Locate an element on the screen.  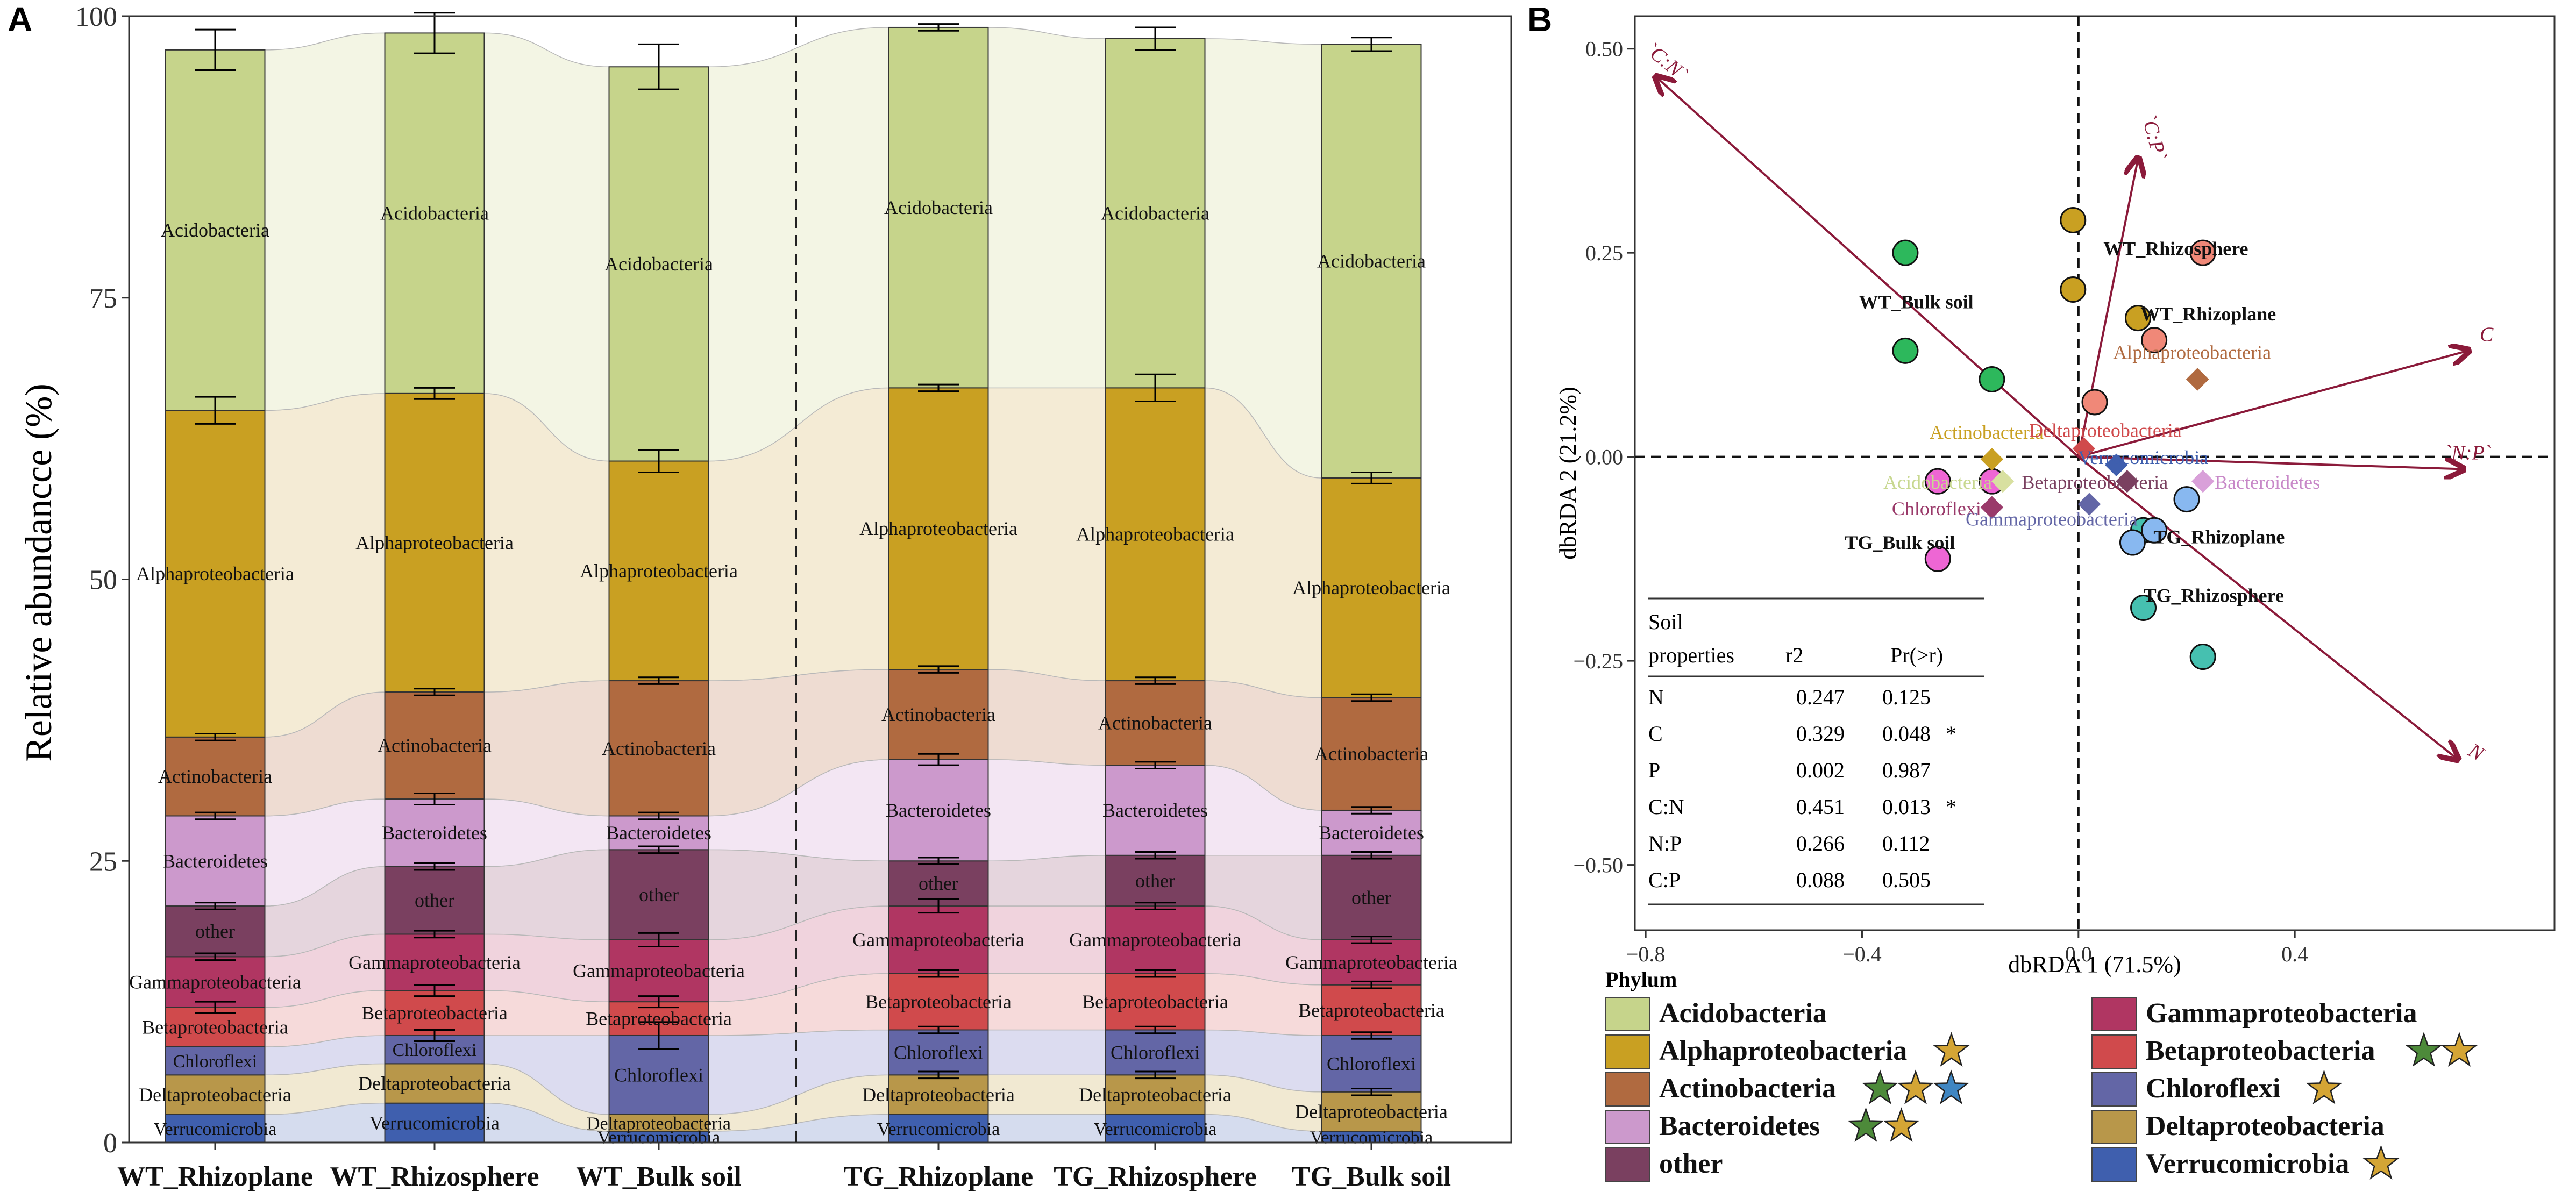
phylum-label-2: Acidobacteria is located at coordinates (1937, 482).